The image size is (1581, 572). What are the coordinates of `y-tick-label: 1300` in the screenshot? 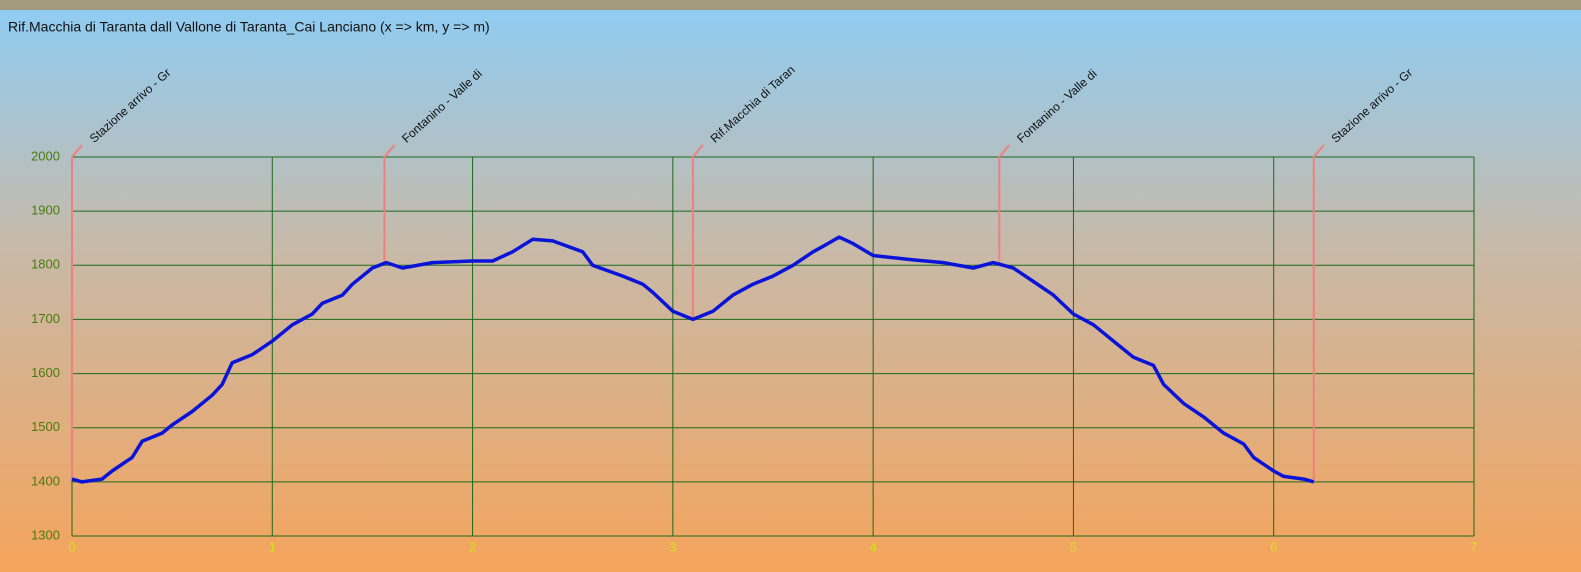 It's located at (45, 534).